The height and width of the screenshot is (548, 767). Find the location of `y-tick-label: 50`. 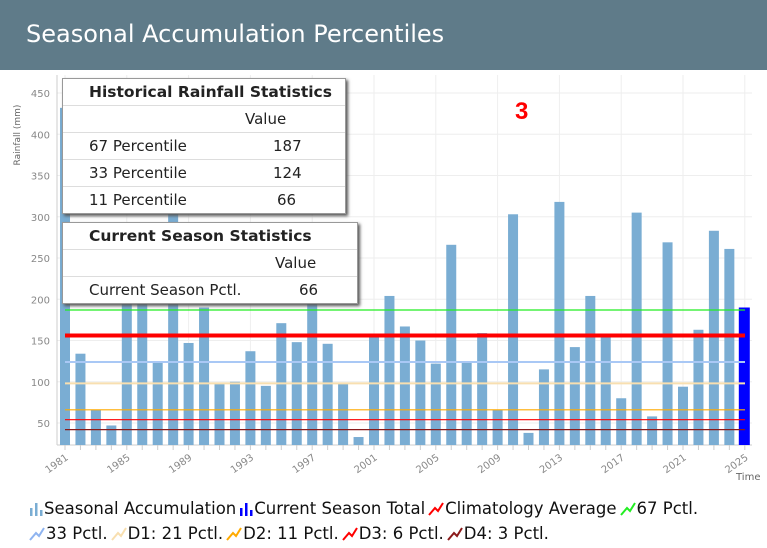

y-tick-label: 50 is located at coordinates (43, 424).